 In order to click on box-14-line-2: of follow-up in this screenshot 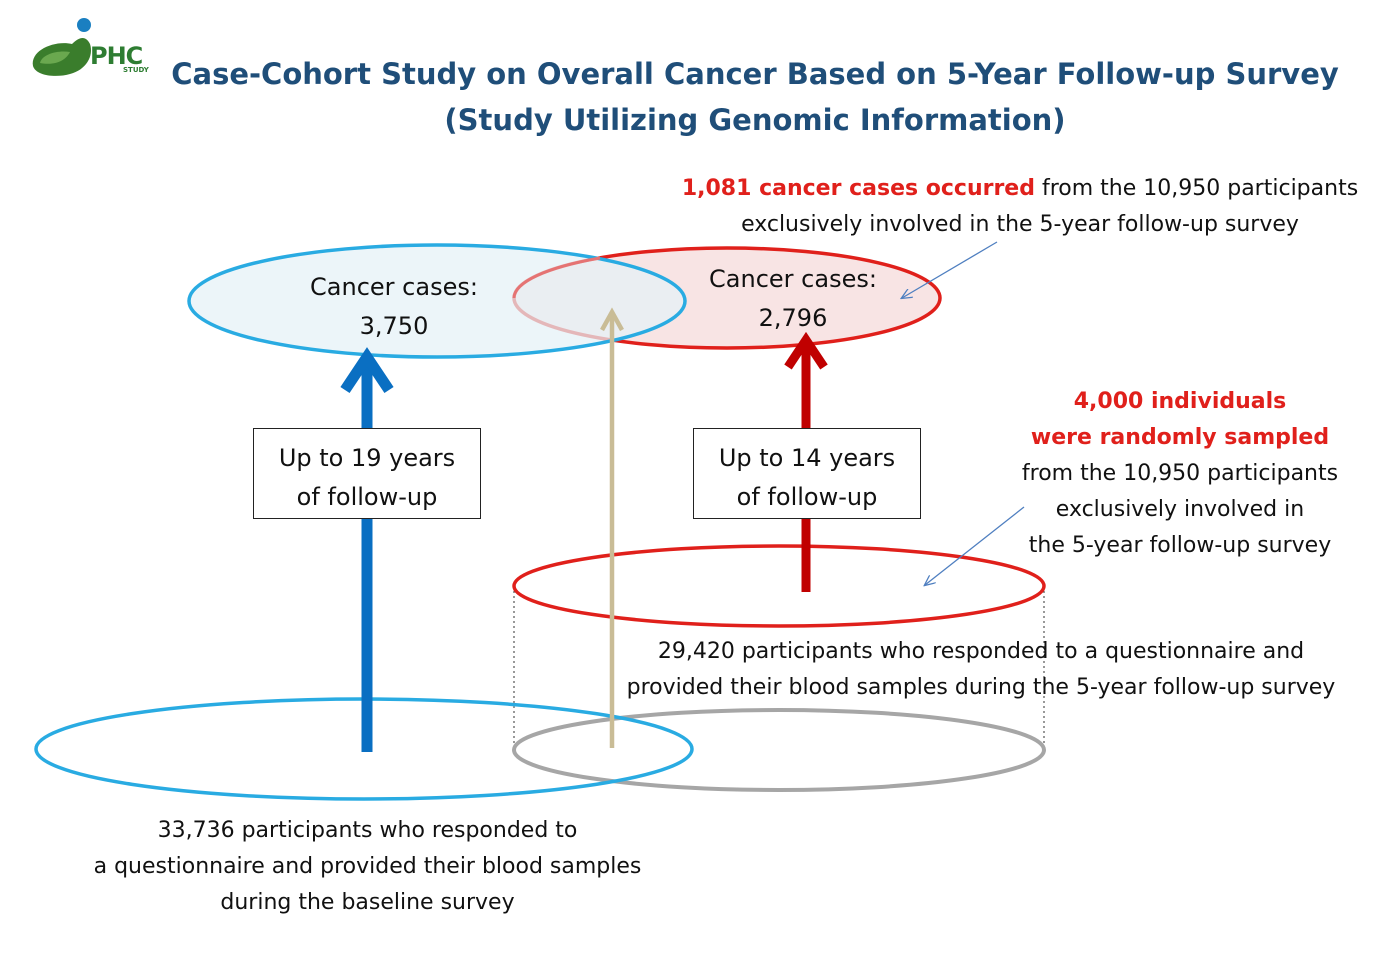, I will do `click(807, 497)`.